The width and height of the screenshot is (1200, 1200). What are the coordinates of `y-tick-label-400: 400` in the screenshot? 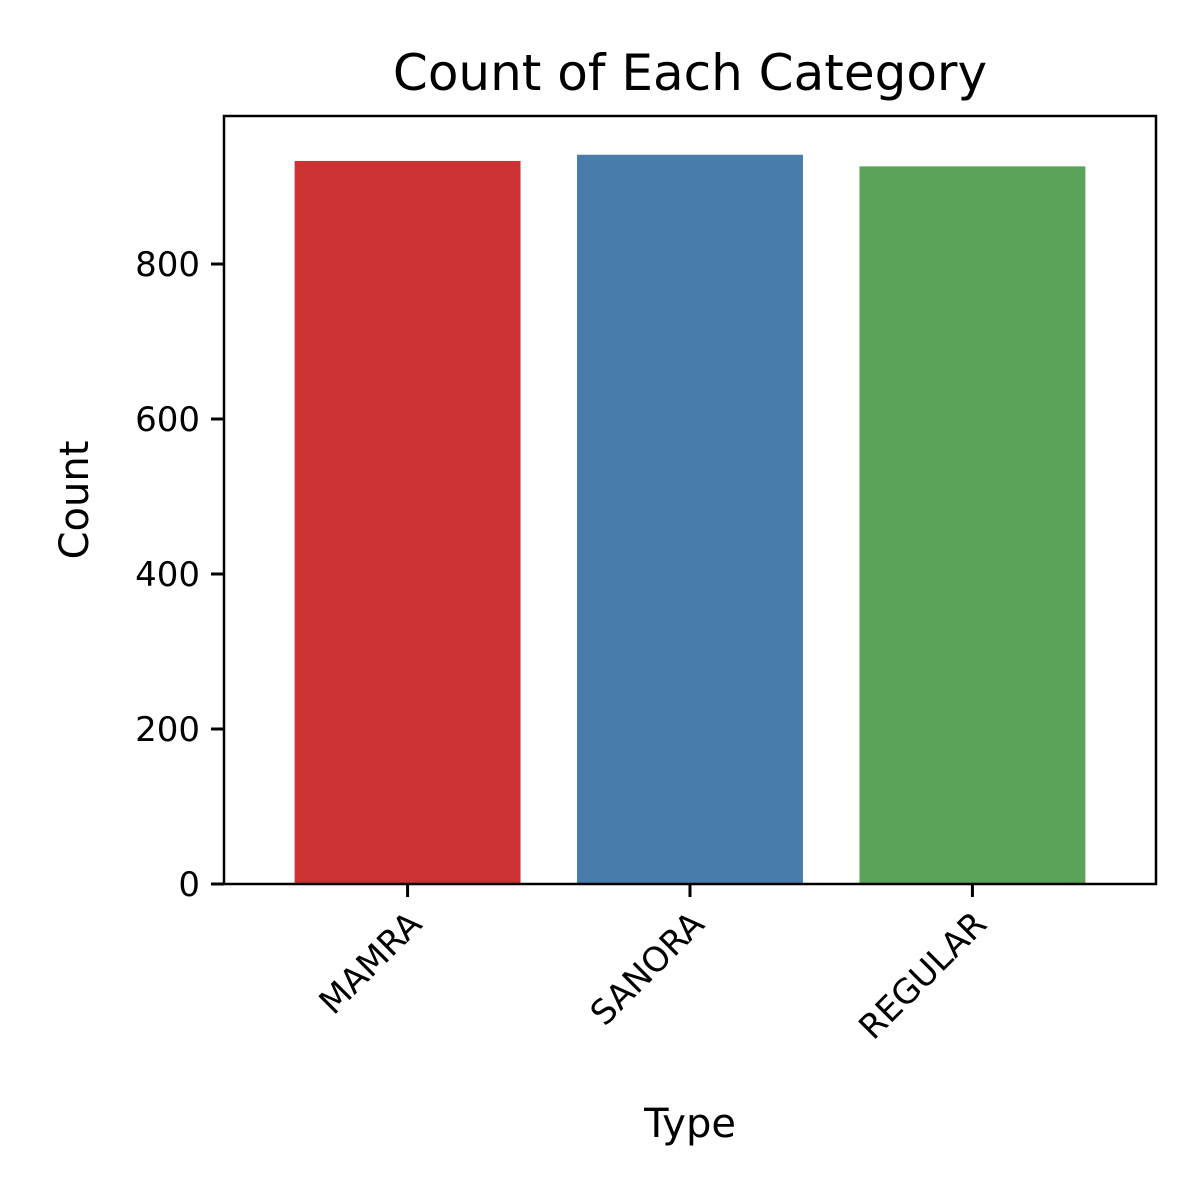 It's located at (167, 575).